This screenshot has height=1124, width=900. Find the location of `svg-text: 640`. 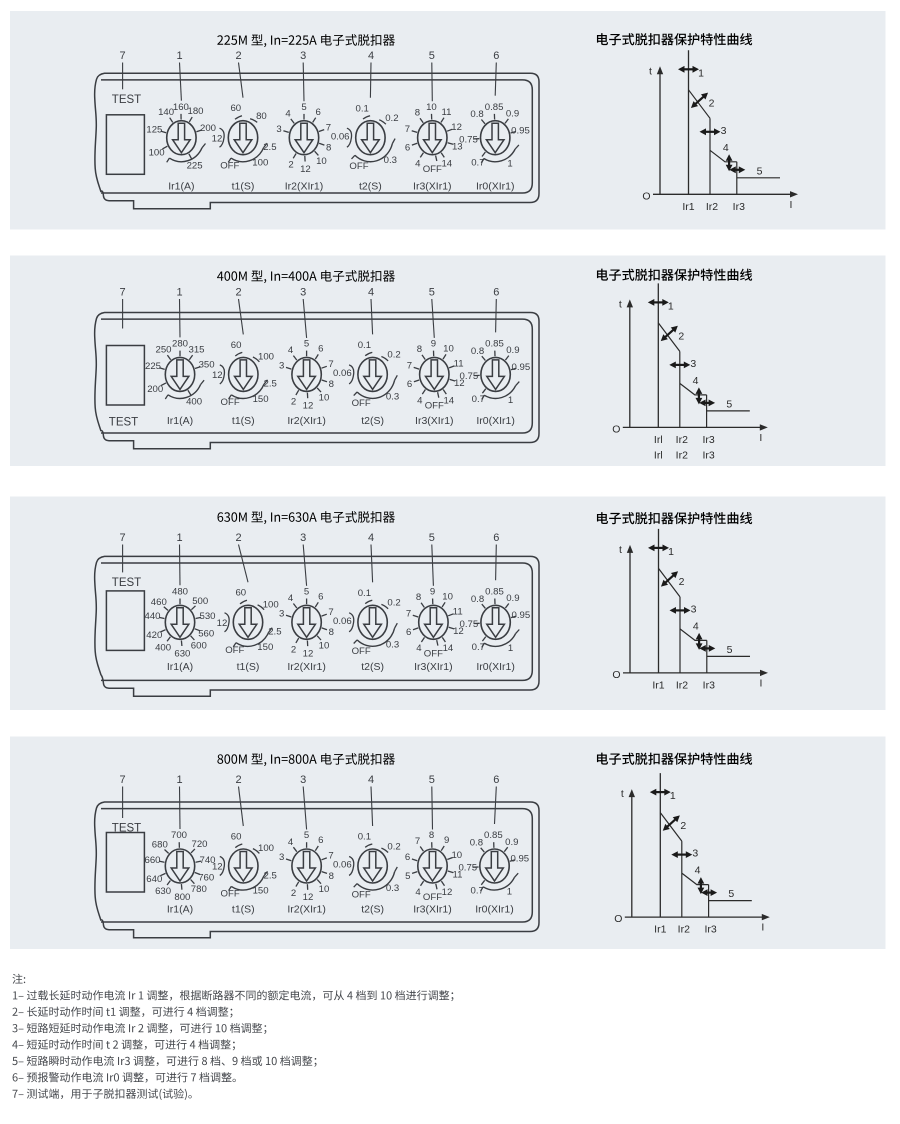

svg-text: 640 is located at coordinates (154, 879).